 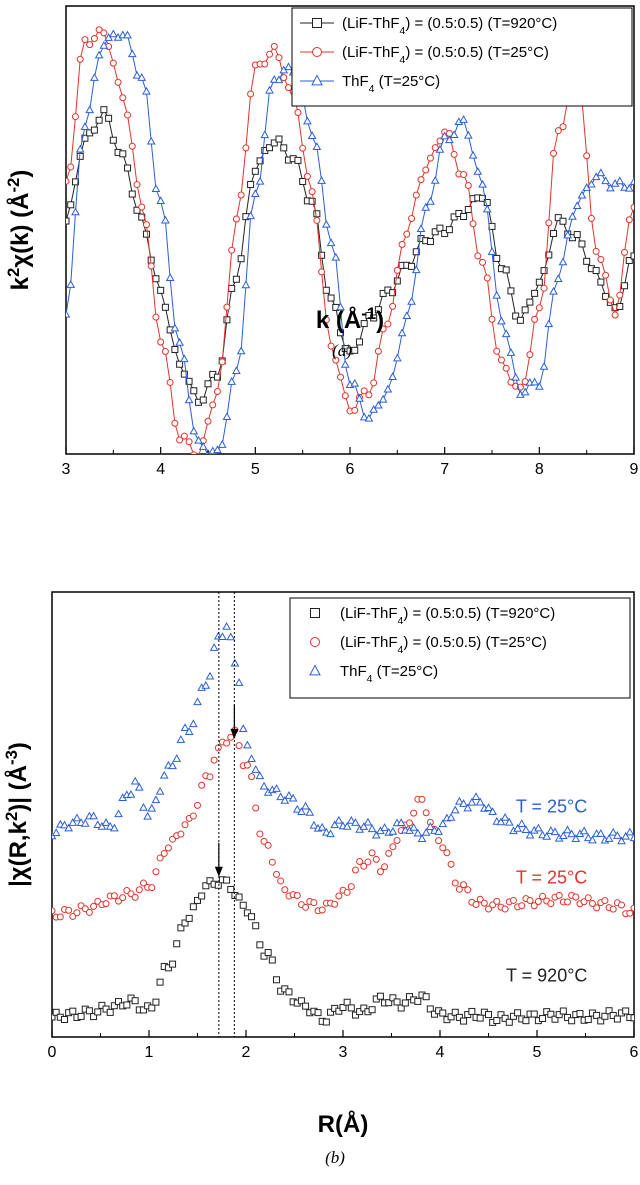 I want to click on x-tick-label: 4, so click(x=440, y=1052).